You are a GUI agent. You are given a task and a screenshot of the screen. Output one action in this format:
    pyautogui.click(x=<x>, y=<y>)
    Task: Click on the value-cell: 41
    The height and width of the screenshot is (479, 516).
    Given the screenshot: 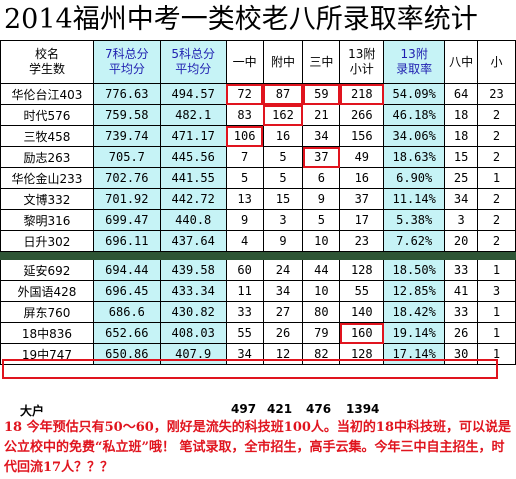 What is the action you would take?
    pyautogui.click(x=461, y=291)
    